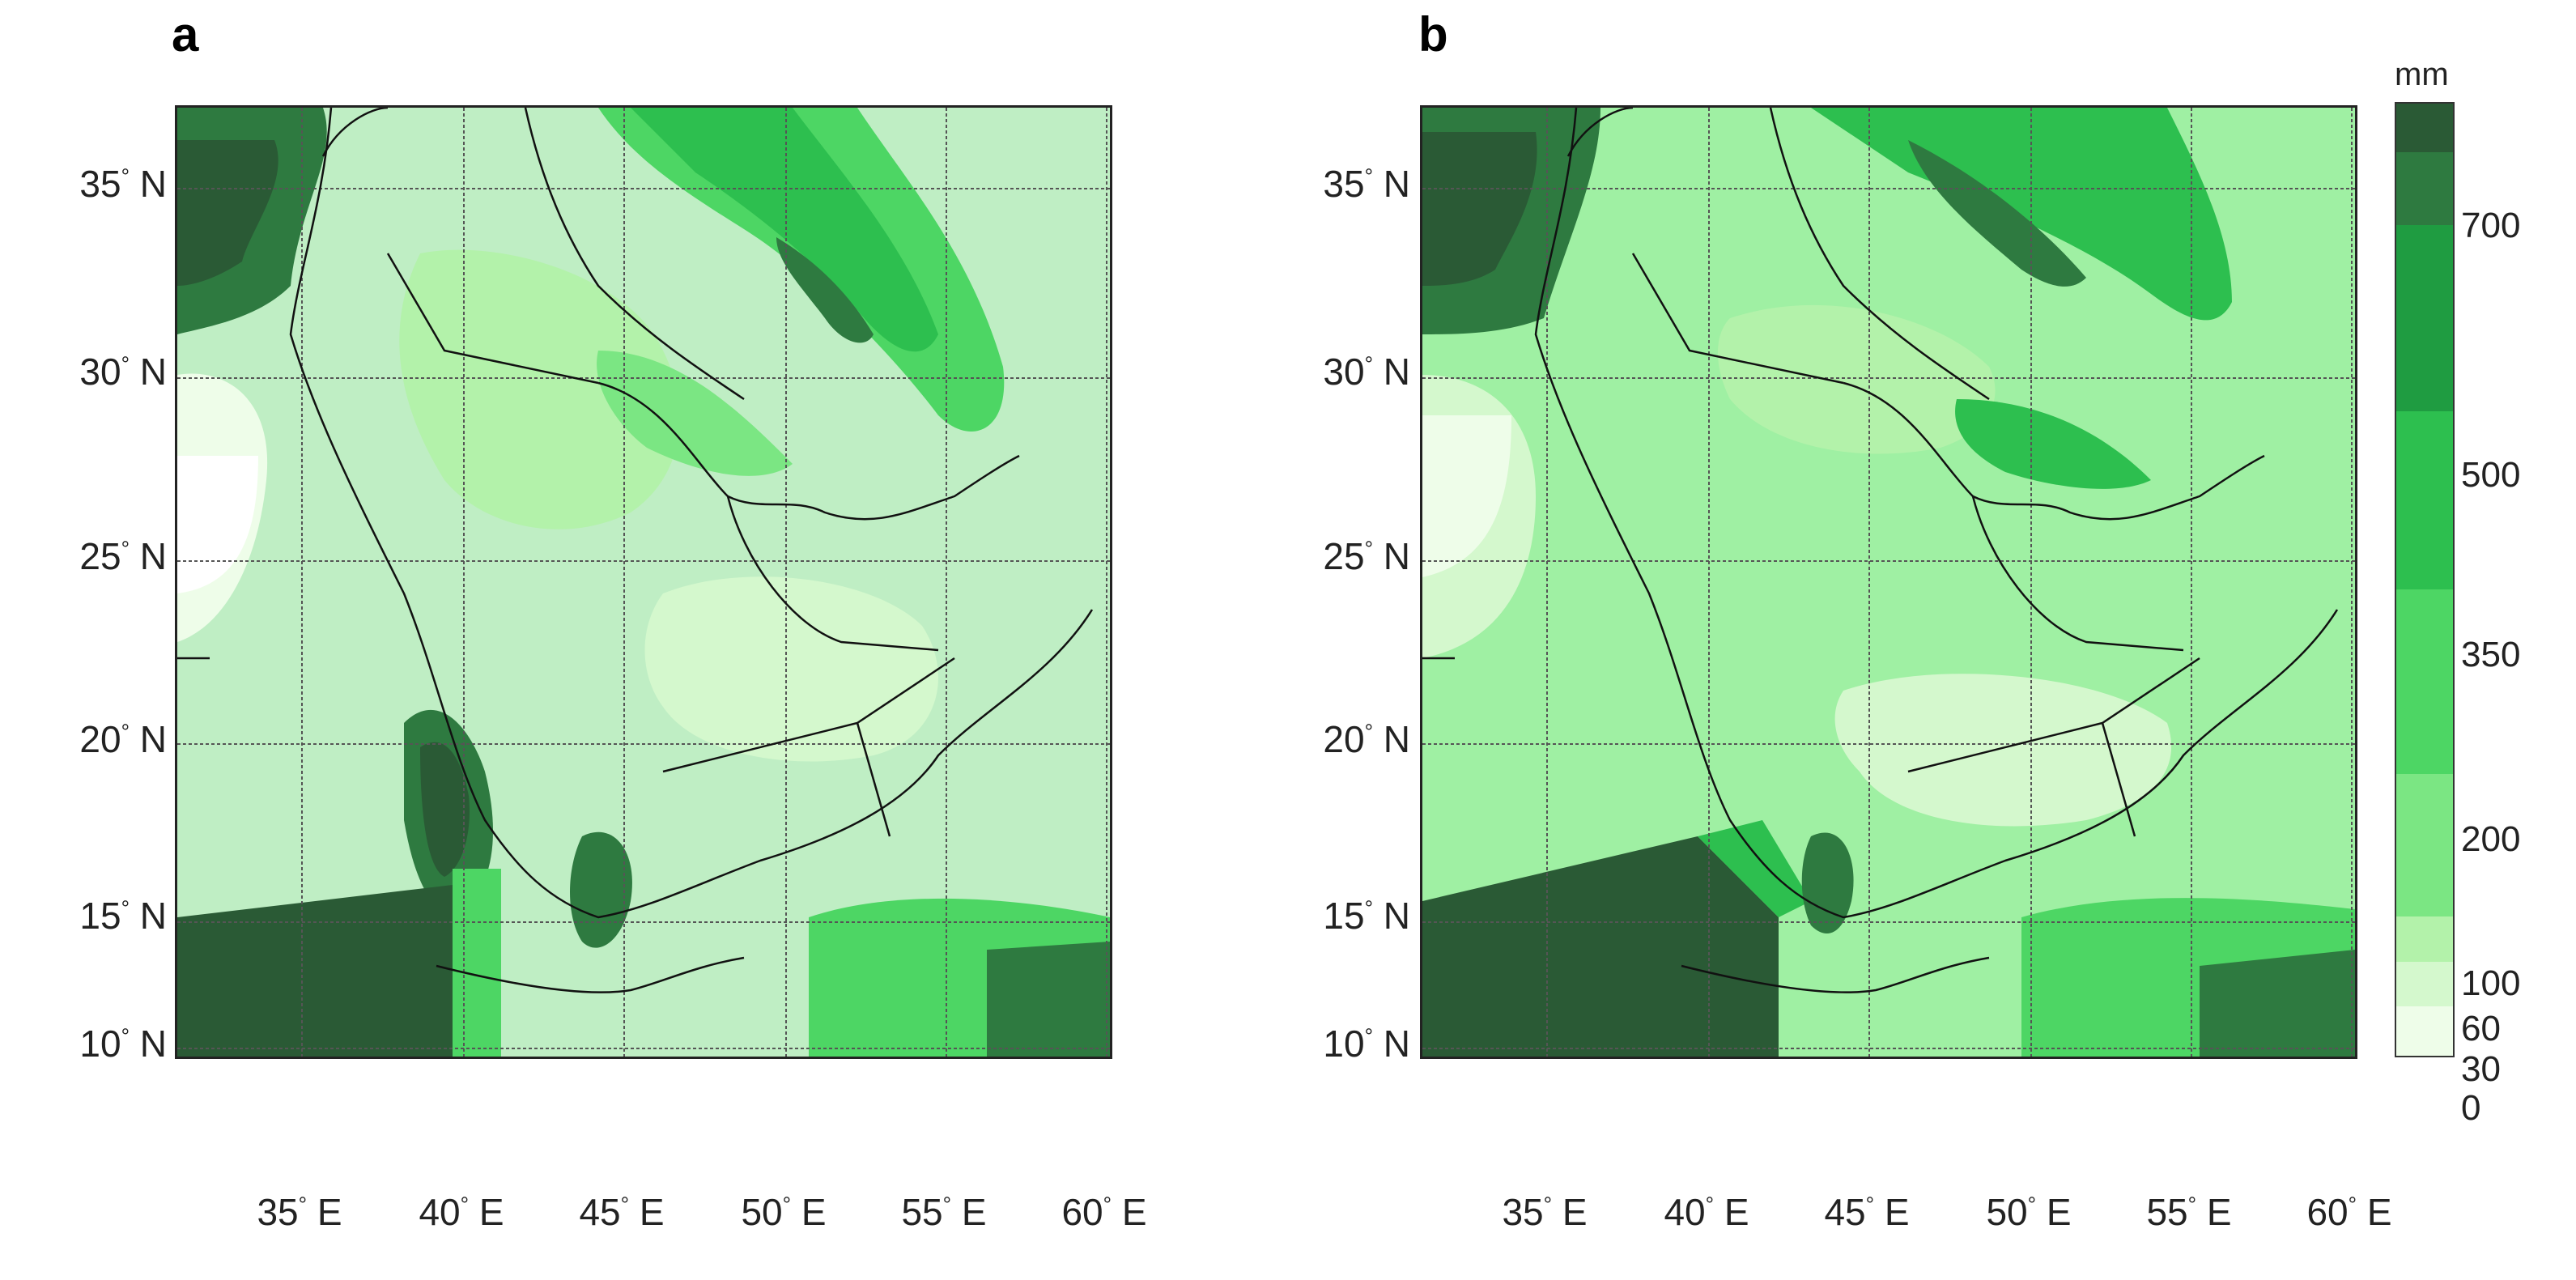  I want to click on colorbar-tick-350: 350, so click(2491, 654).